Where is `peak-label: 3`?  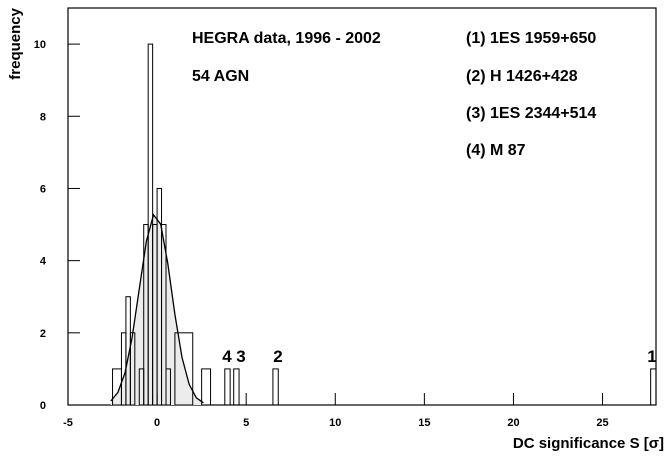
peak-label: 3 is located at coordinates (240, 356).